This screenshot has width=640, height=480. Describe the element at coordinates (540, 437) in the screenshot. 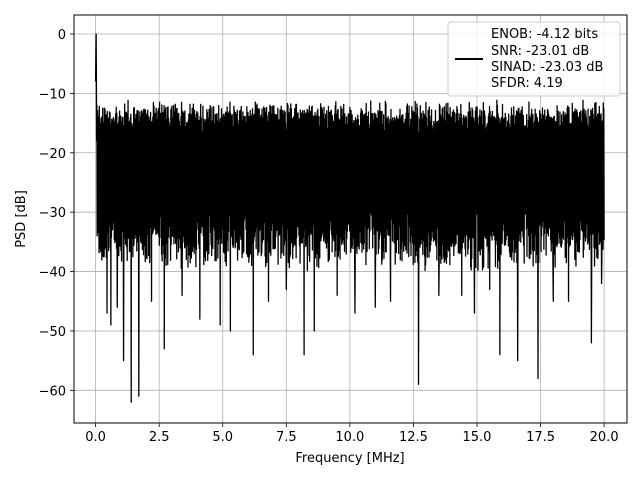

I see `x-tick-label: 17.5` at that location.